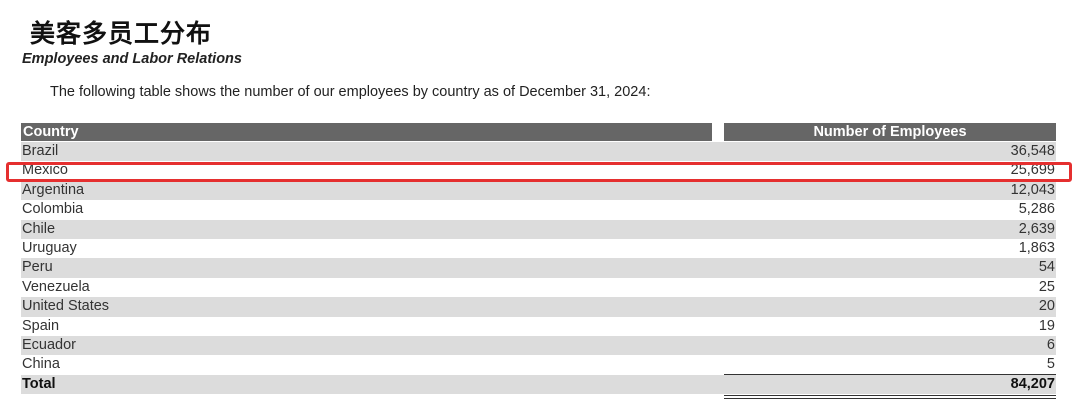  Describe the element at coordinates (1032, 170) in the screenshot. I see `employees-cell: 25,699` at that location.